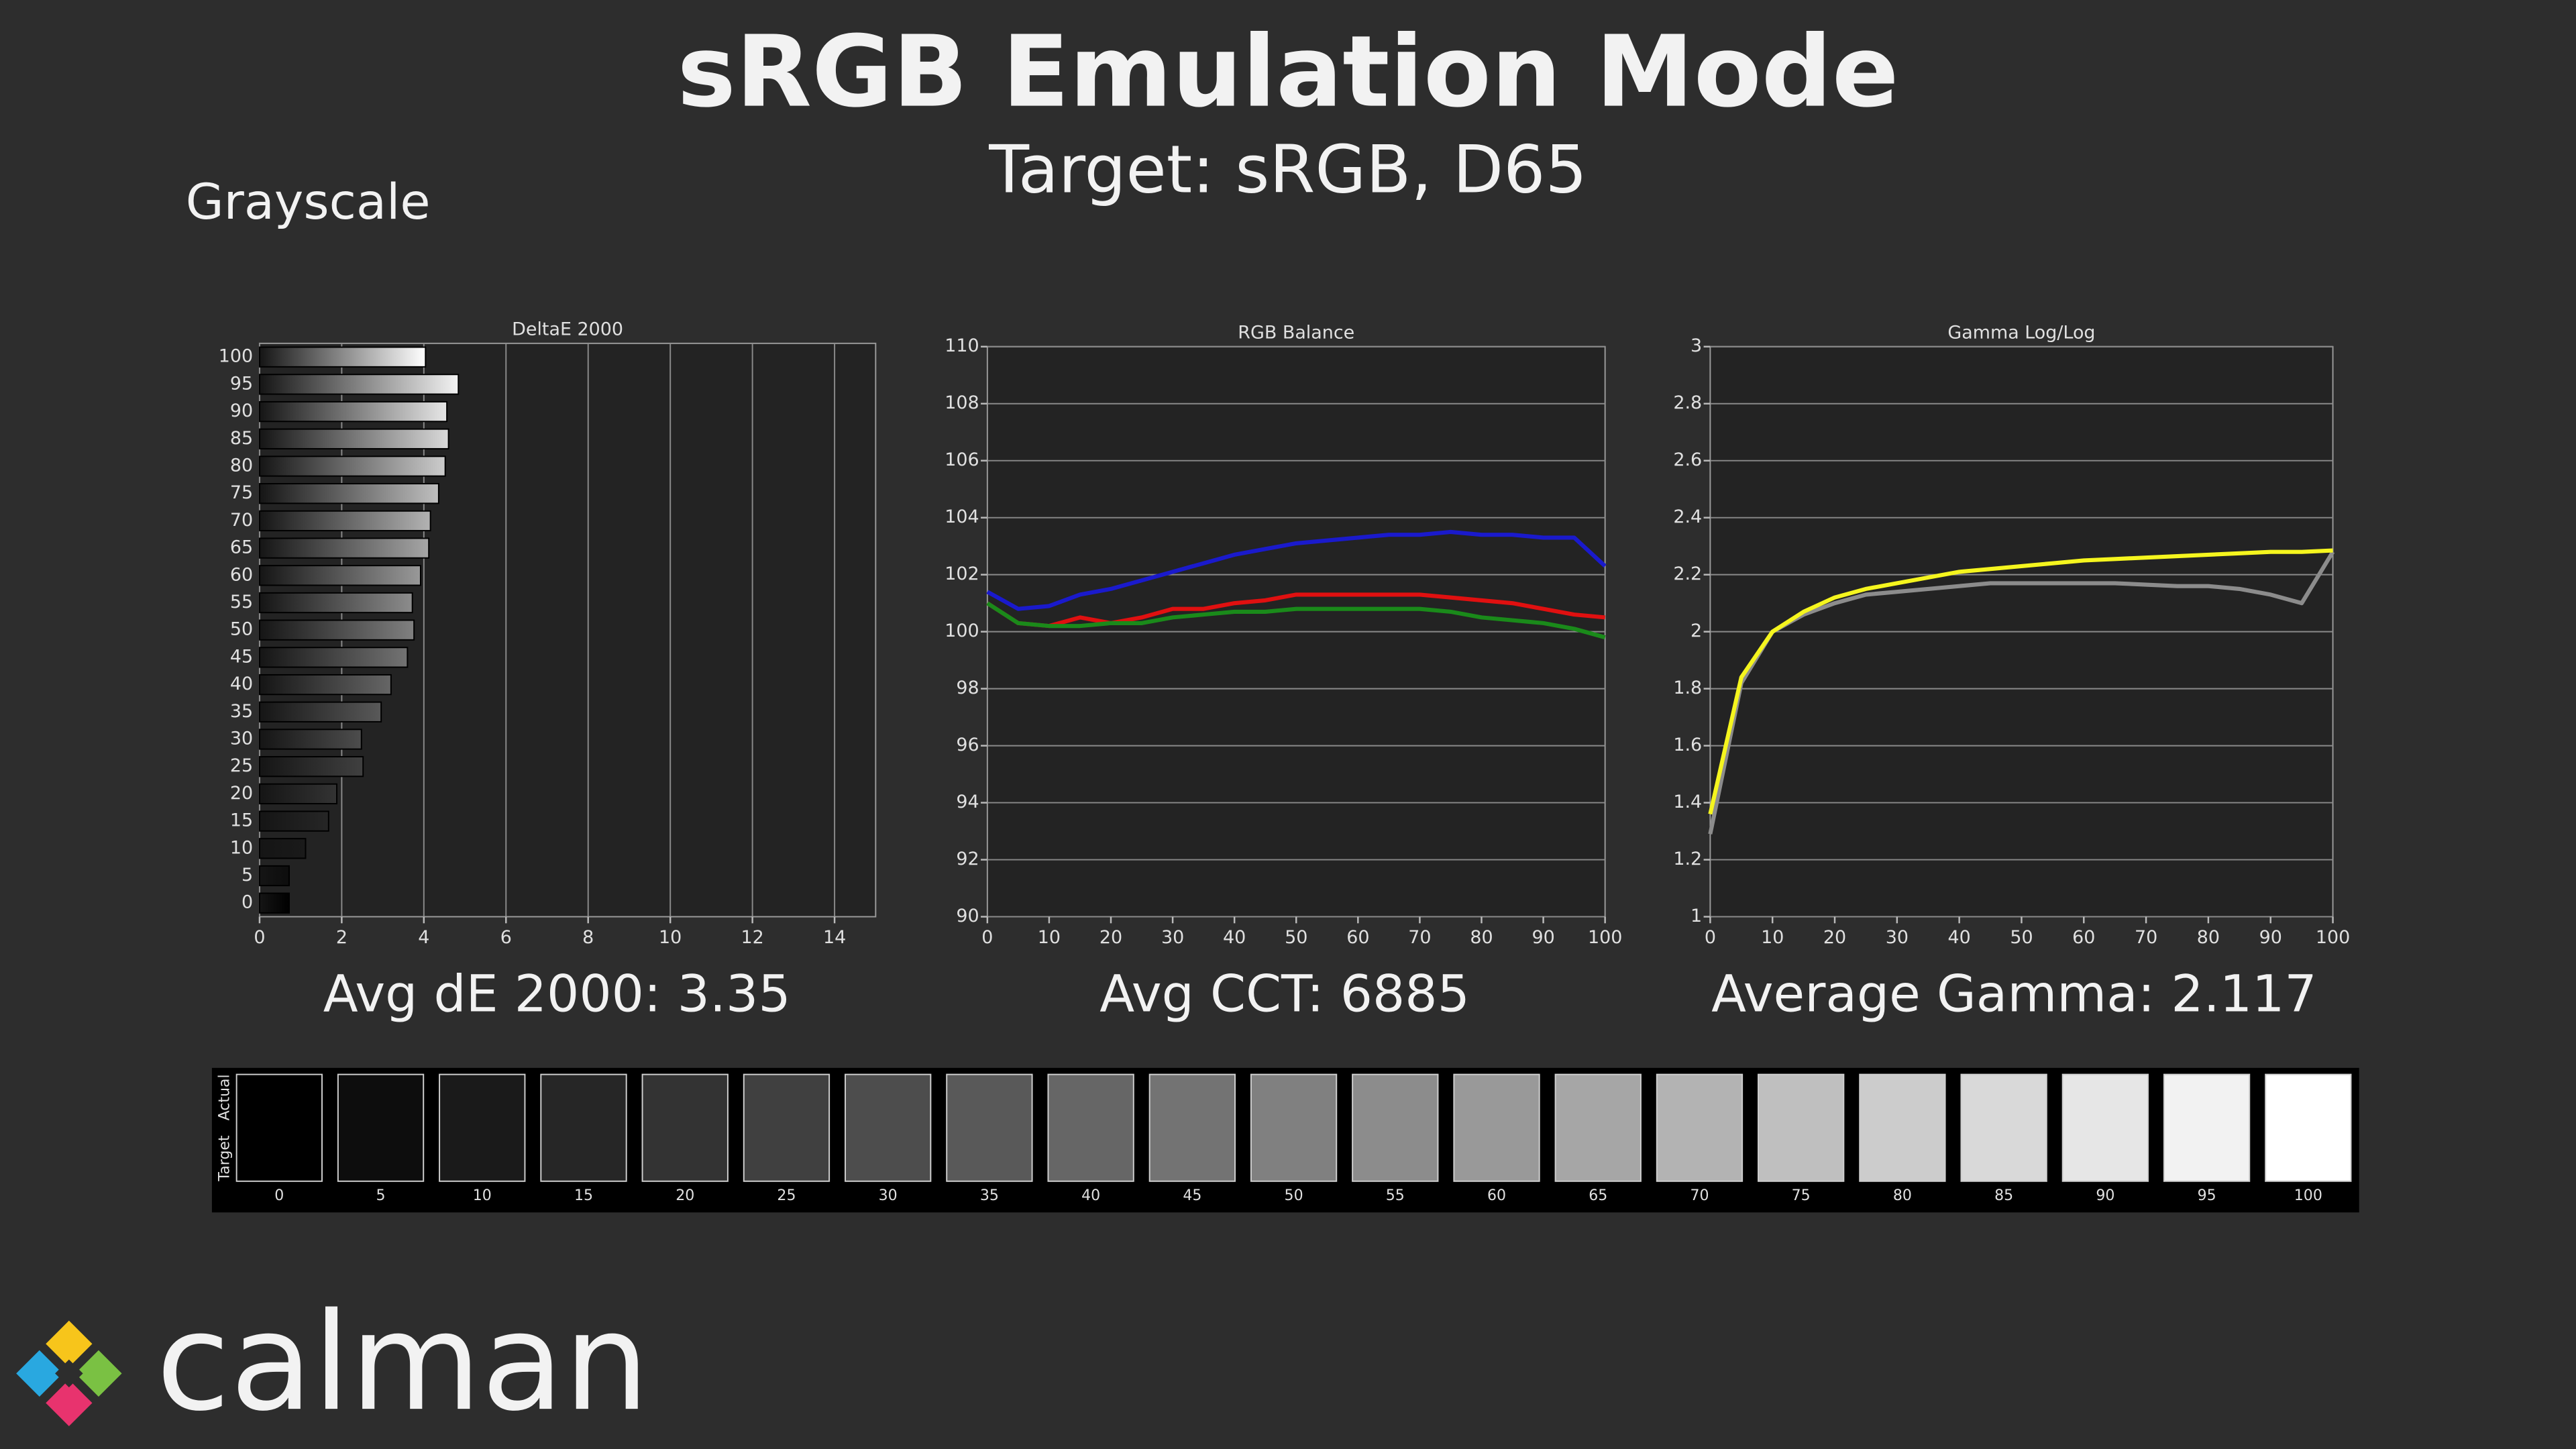 The width and height of the screenshot is (2576, 1449). Describe the element at coordinates (967, 688) in the screenshot. I see `y-tick-label: 98` at that location.